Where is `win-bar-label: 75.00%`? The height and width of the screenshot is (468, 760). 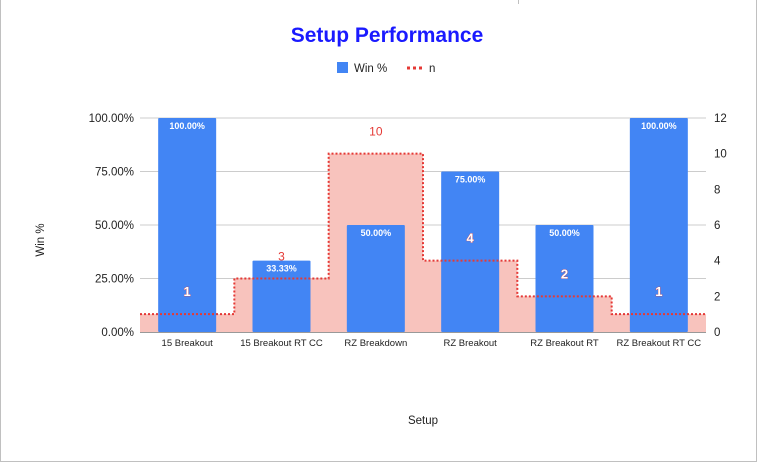
win-bar-label: 75.00% is located at coordinates (470, 180).